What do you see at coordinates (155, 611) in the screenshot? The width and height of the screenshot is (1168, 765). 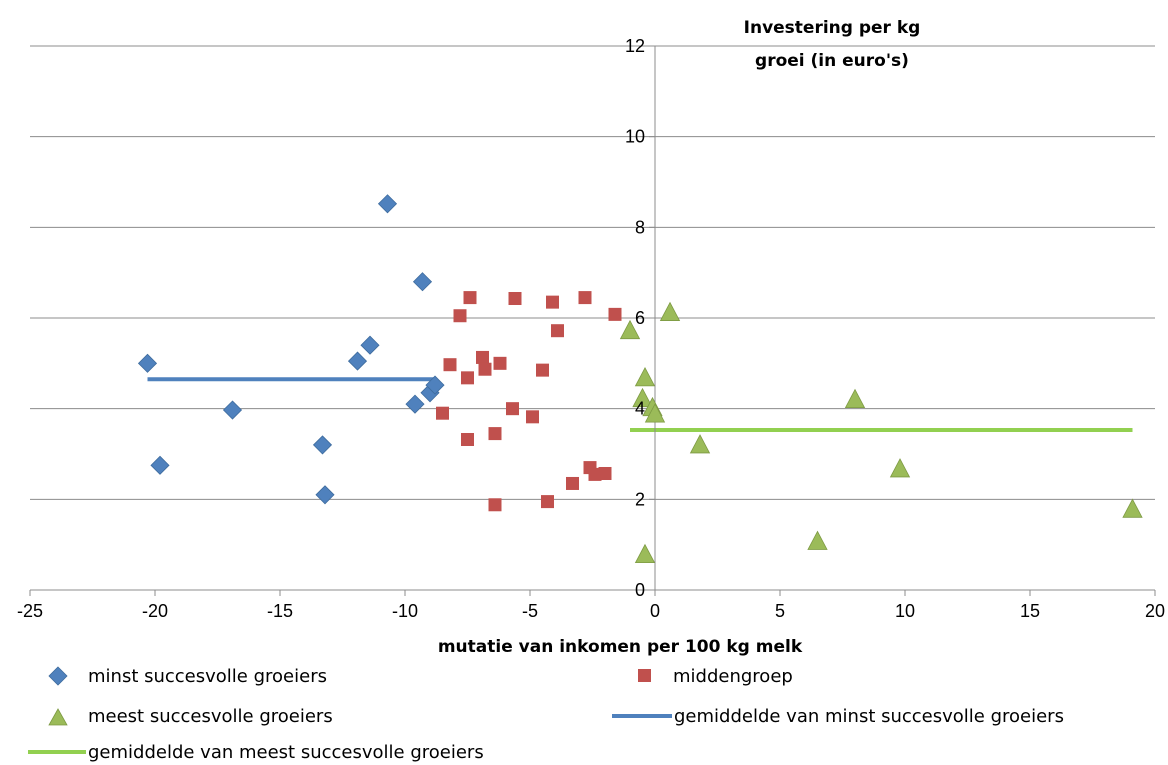 I see `x-tick-label: -20` at bounding box center [155, 611].